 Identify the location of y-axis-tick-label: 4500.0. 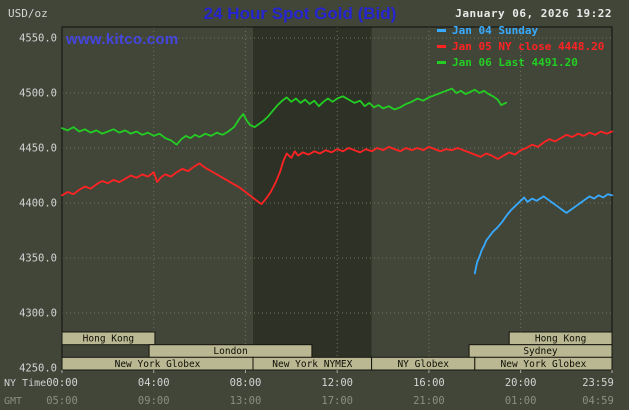
(38, 94).